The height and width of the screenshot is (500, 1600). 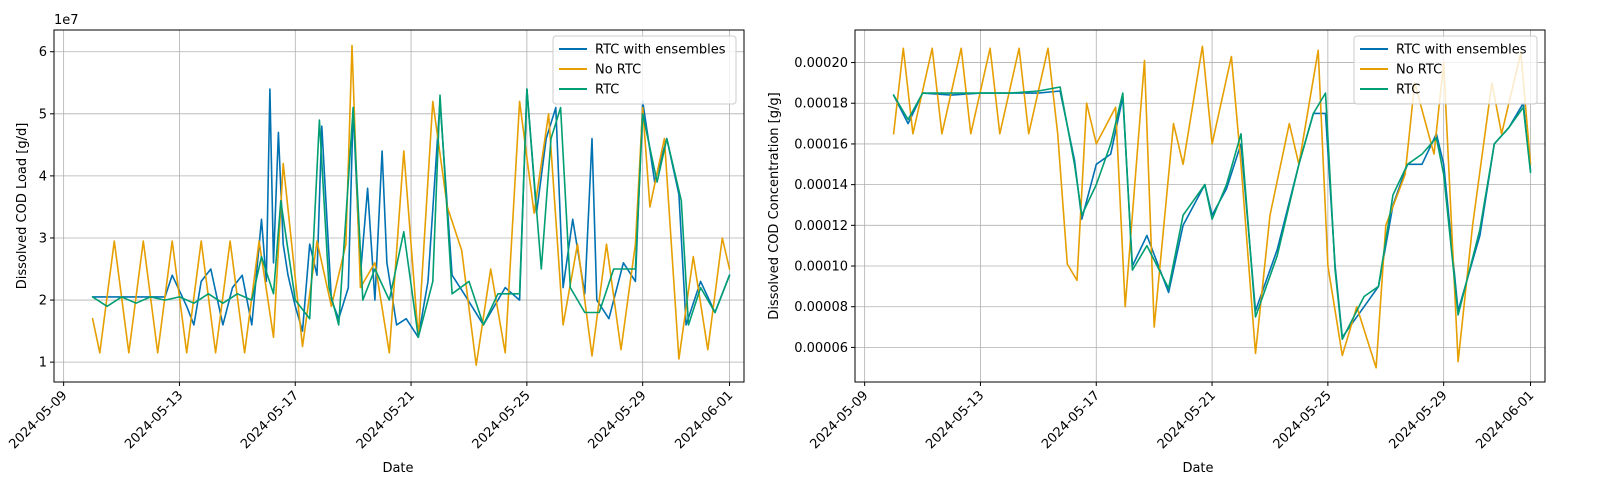 I want to click on y-tick-label: 4, so click(x=43, y=176).